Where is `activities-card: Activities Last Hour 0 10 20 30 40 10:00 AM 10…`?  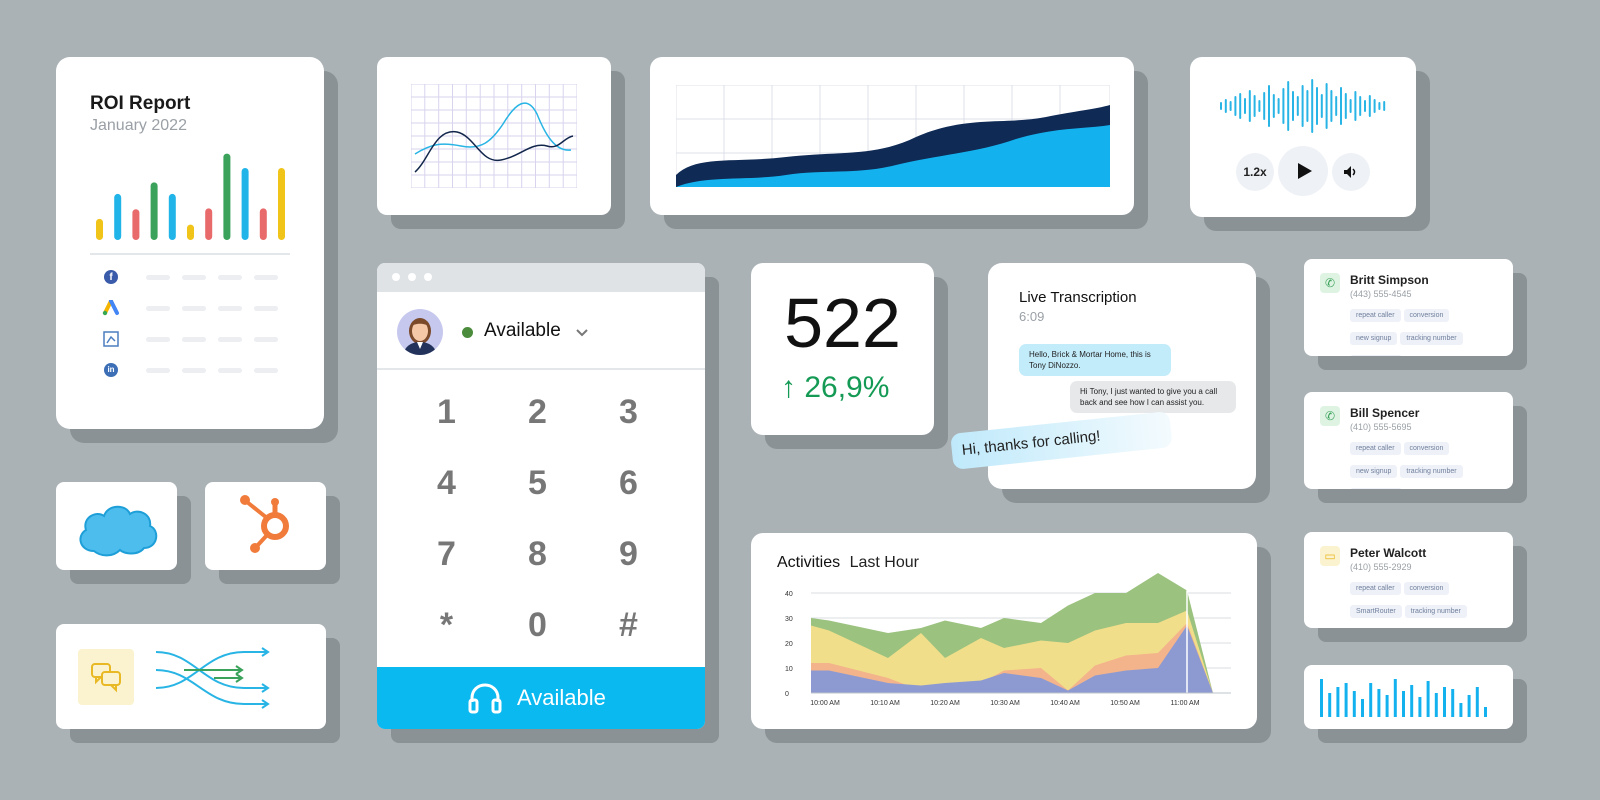 activities-card: Activities Last Hour 0 10 20 30 40 10:00 AM 10… is located at coordinates (1004, 631).